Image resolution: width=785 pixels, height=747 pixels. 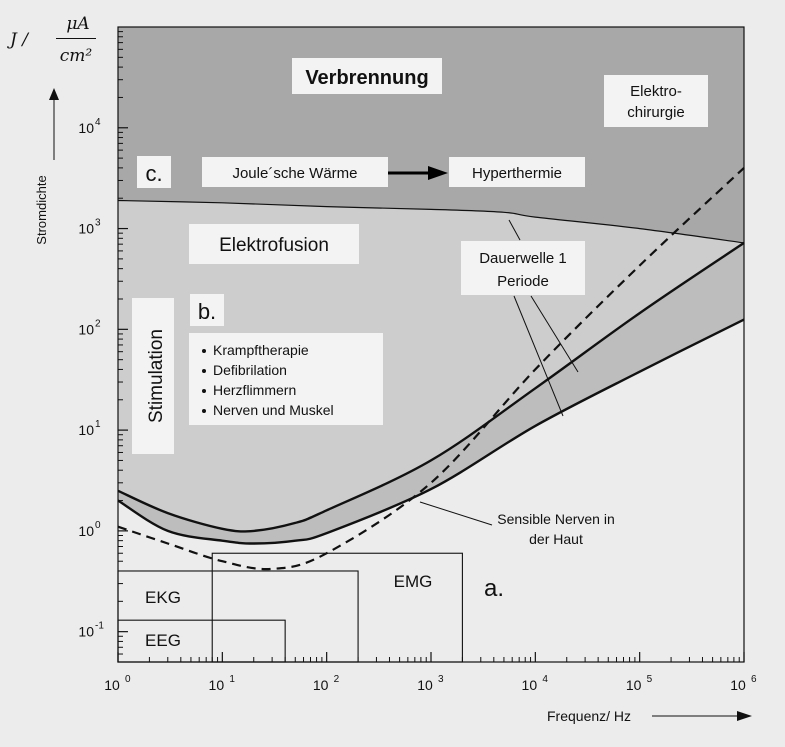 I want to click on x-tick-exponent: 0, so click(x=128, y=679).